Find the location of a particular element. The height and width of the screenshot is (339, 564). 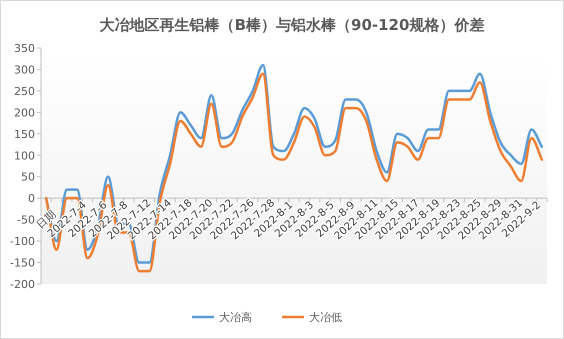

legend-label: 大冶低 is located at coordinates (325, 317).